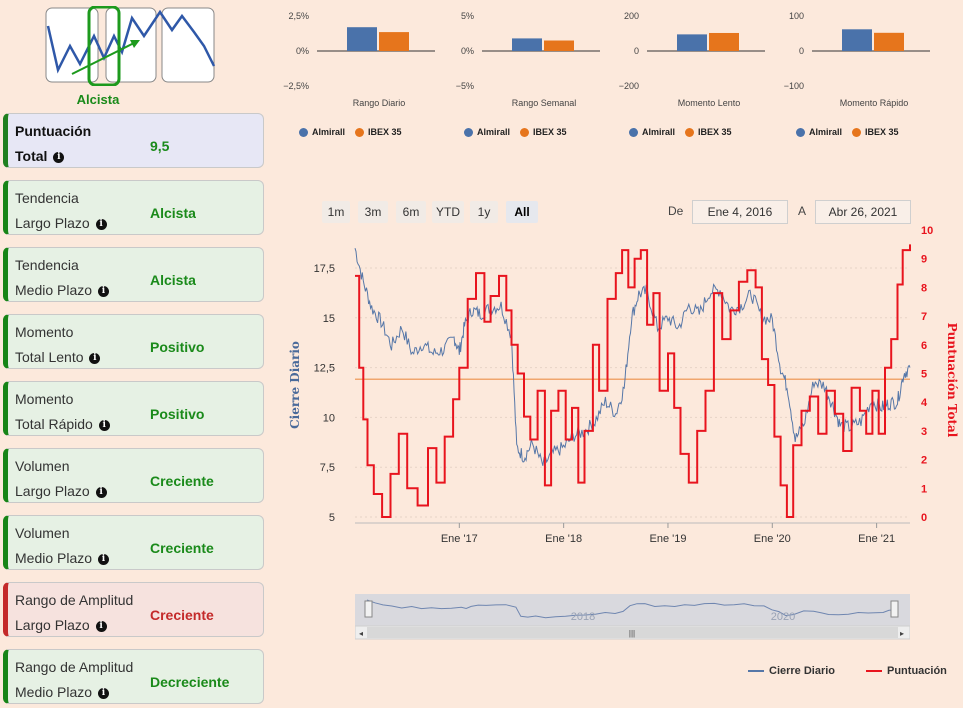  What do you see at coordinates (295, 385) in the screenshot?
I see `y-left-title: Cierre Diario` at bounding box center [295, 385].